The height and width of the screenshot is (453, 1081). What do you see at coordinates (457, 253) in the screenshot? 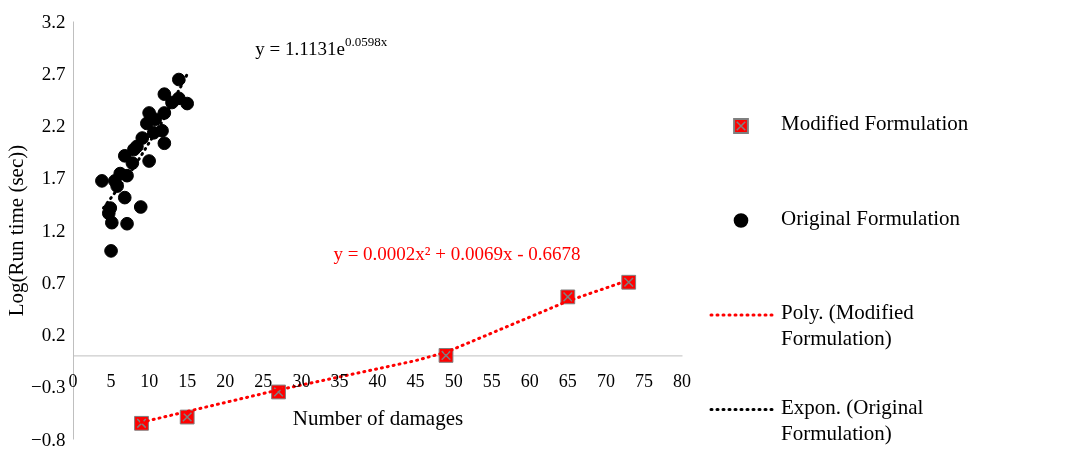
I see `annotation: y = 0.0002x² + 0.0069x - 0.6678` at bounding box center [457, 253].